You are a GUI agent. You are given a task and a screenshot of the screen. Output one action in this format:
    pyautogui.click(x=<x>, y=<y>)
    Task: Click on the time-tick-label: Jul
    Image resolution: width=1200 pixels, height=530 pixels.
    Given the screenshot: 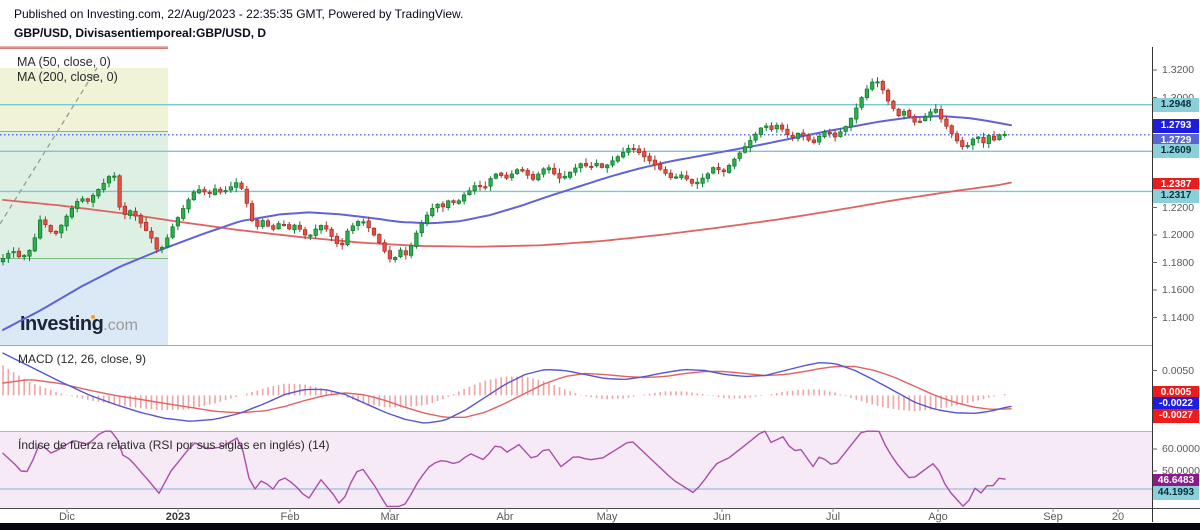 What is the action you would take?
    pyautogui.click(x=833, y=517)
    